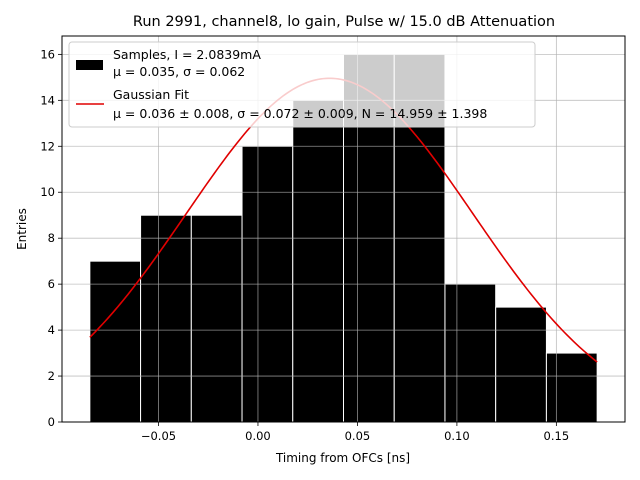 This screenshot has width=640, height=480. I want to click on legend-frame, so click(302, 84).